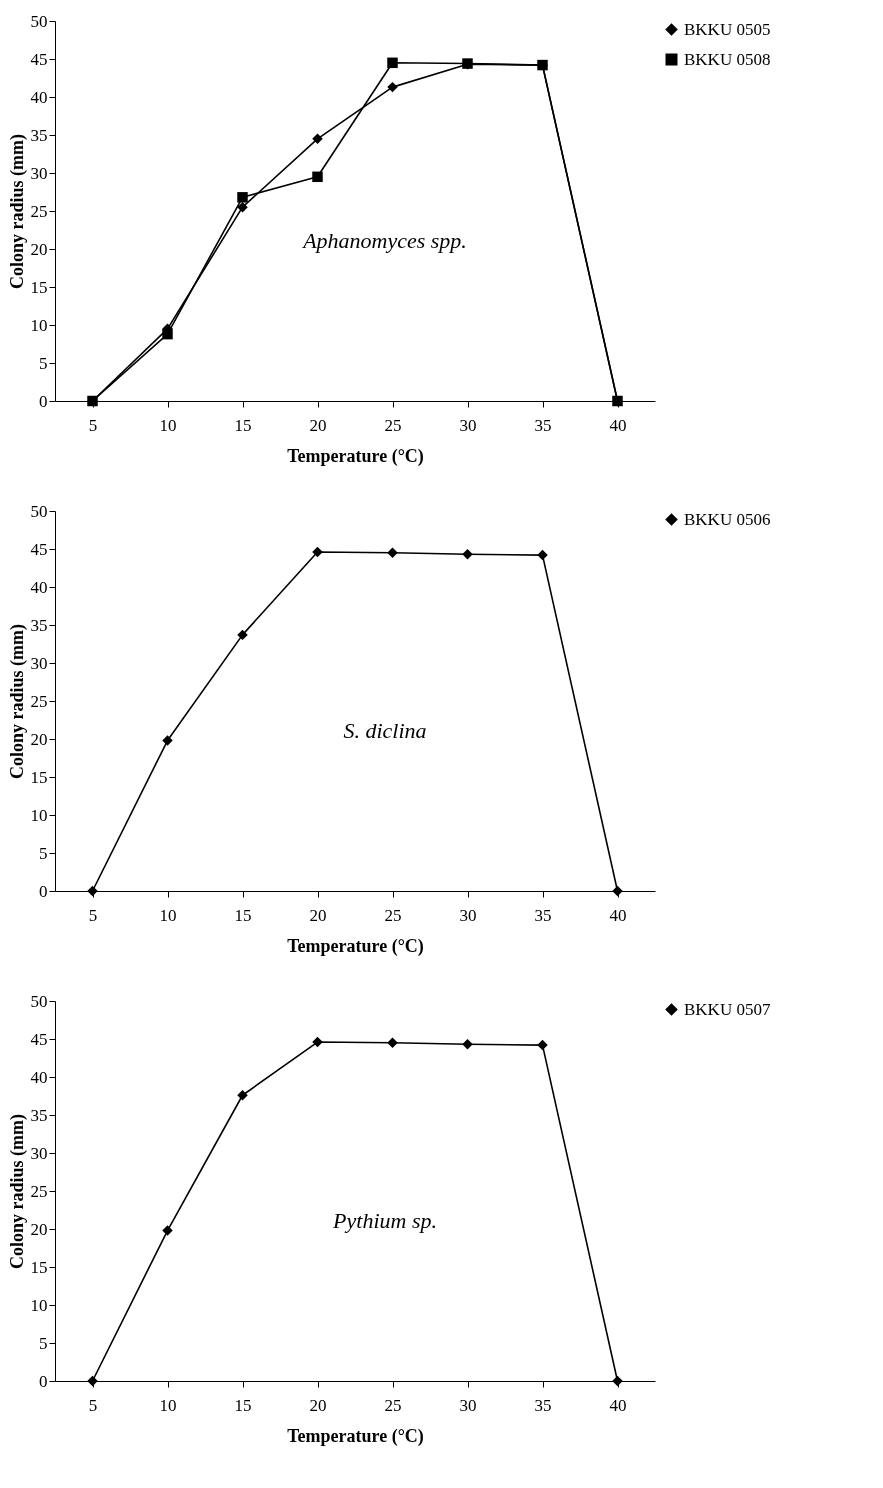 Image resolution: width=883 pixels, height=1488 pixels. I want to click on annotation: Pythium sp., so click(384, 1221).